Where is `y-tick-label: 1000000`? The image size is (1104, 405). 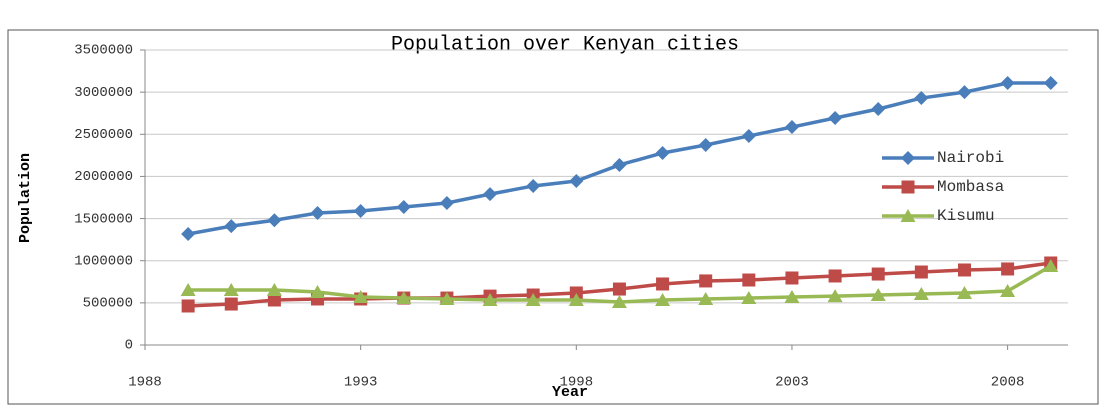 y-tick-label: 1000000 is located at coordinates (103, 261).